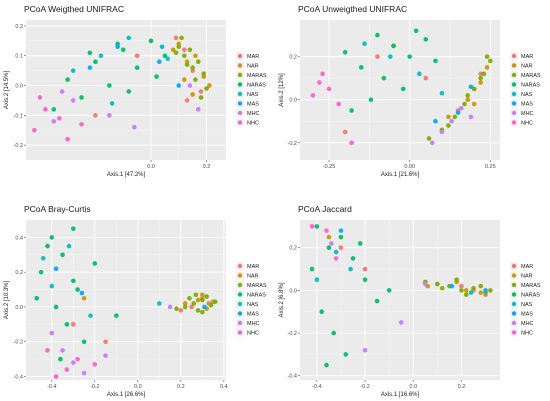 The height and width of the screenshot is (401, 550). What do you see at coordinates (282, 299) in the screenshot?
I see `y-axis-label: Axis.2 [6.8%]` at bounding box center [282, 299].